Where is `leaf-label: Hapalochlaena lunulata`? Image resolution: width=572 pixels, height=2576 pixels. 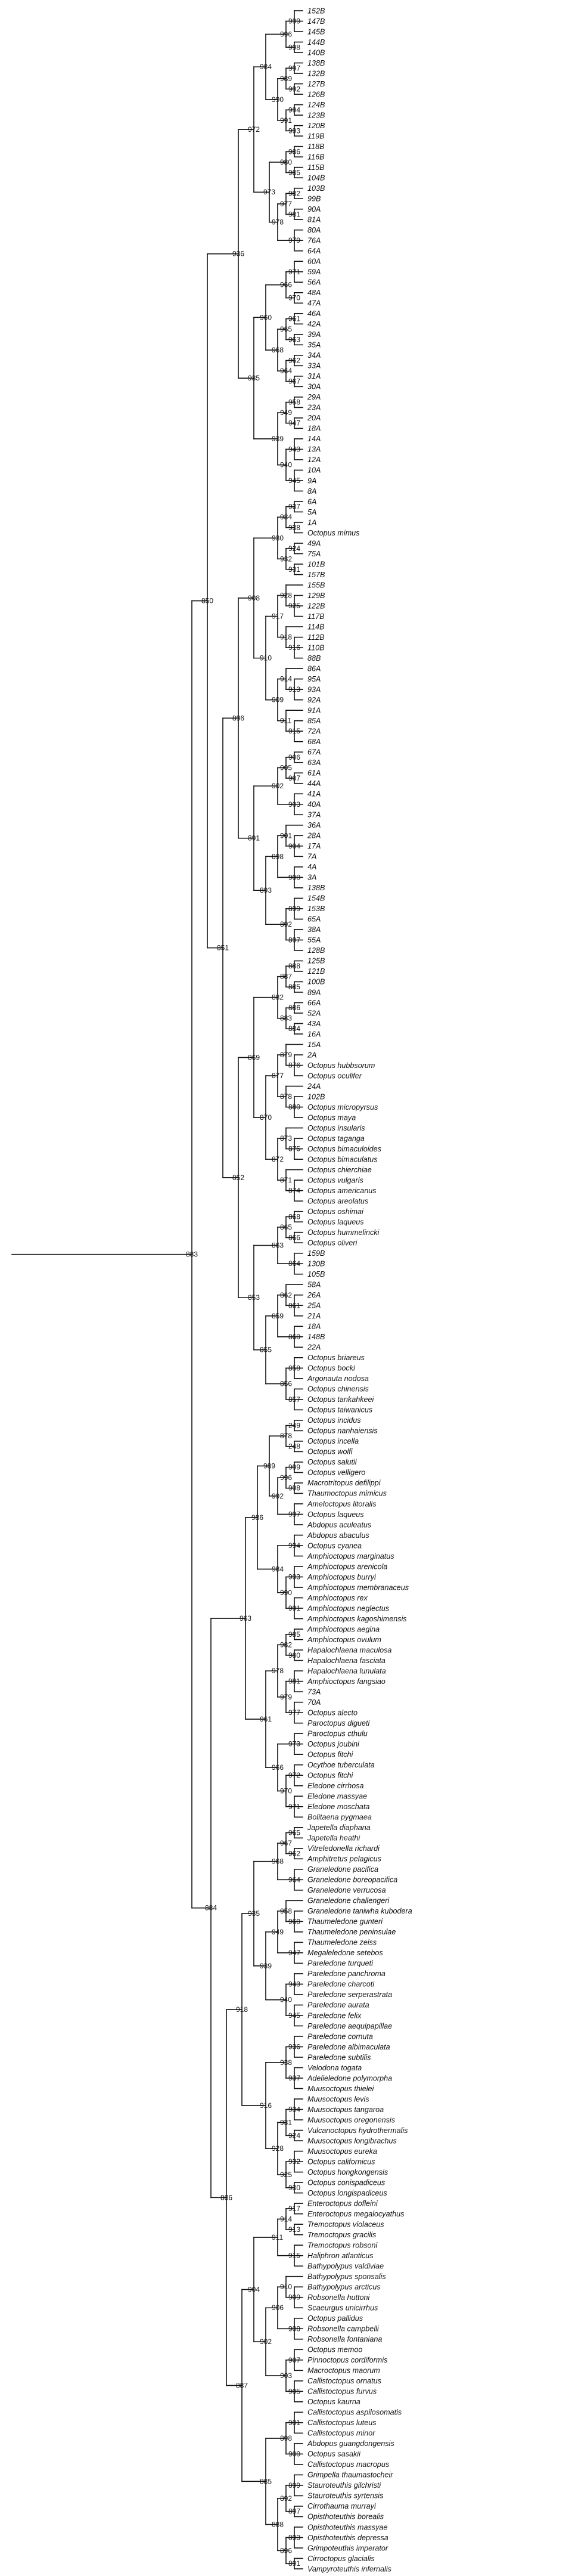 leaf-label: Hapalochlaena lunulata is located at coordinates (346, 1671).